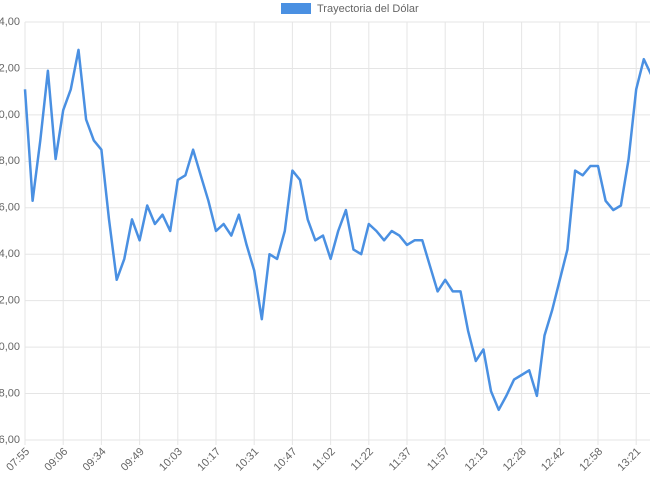 This screenshot has width=650, height=487. What do you see at coordinates (515, 460) in the screenshot?
I see `x-tick-label: 12:28` at bounding box center [515, 460].